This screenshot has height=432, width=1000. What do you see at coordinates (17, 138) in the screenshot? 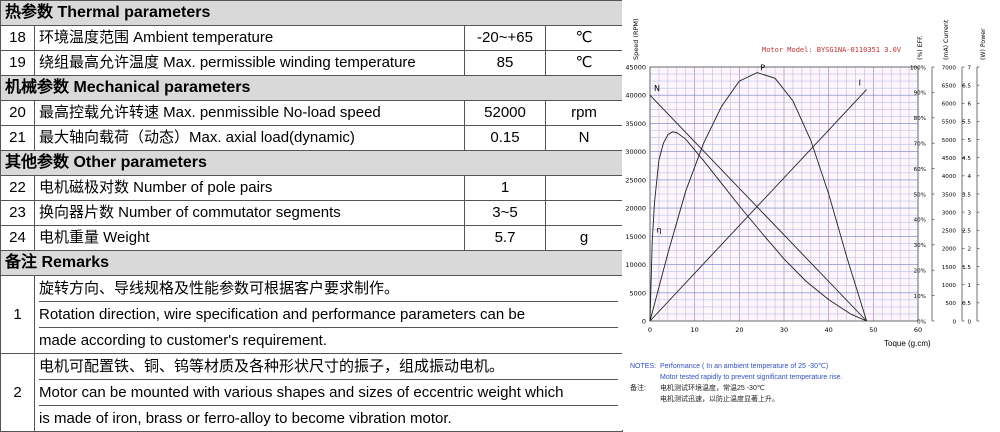
I see `row-number: 21` at bounding box center [17, 138].